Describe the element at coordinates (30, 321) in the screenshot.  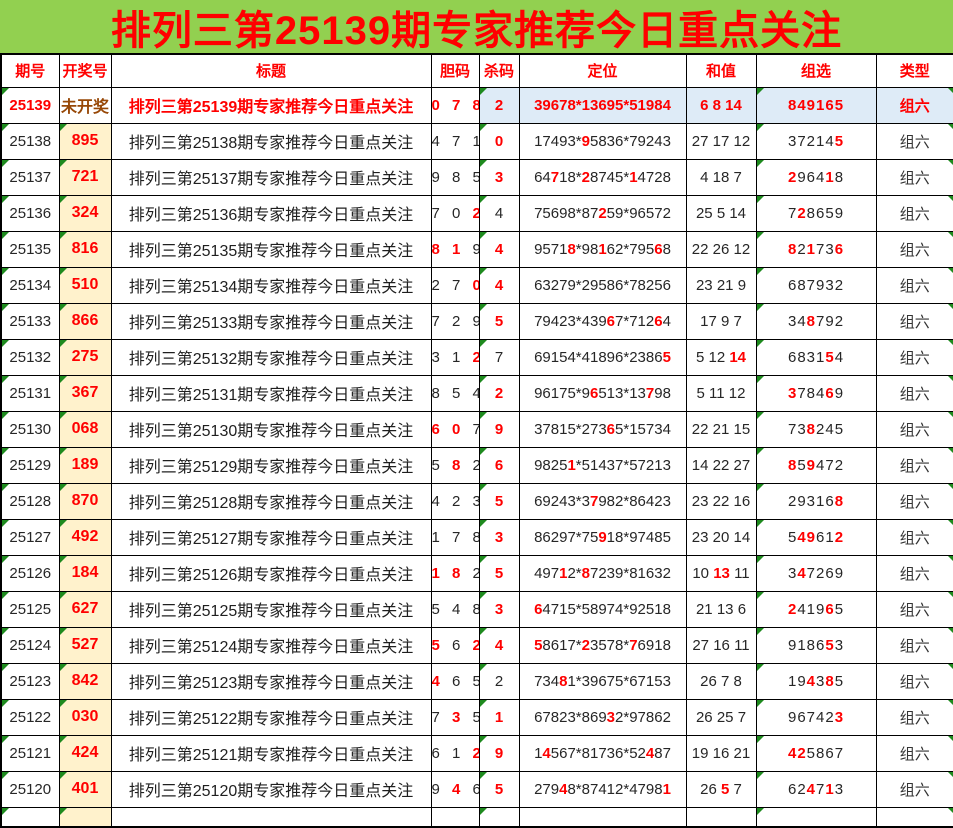
I see `issue-cell: 25133` at that location.